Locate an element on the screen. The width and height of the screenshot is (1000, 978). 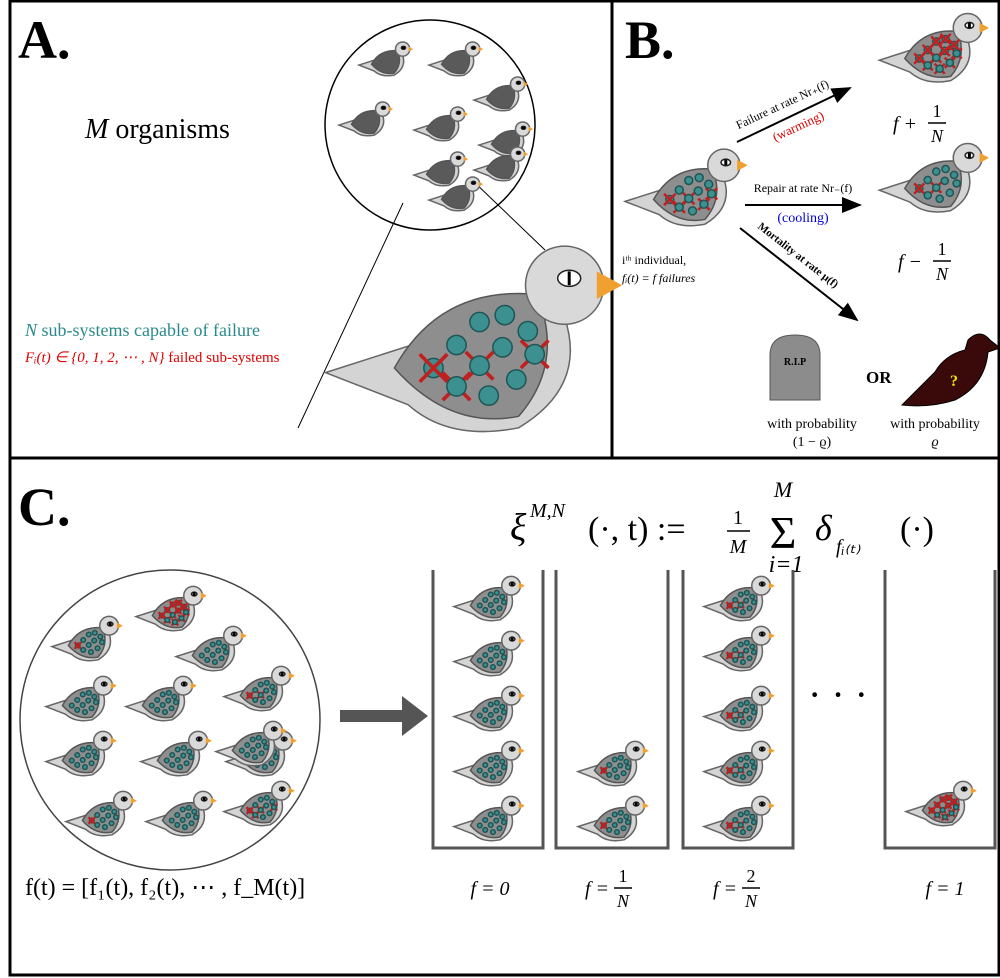
tail: (·) is located at coordinates (917, 529).